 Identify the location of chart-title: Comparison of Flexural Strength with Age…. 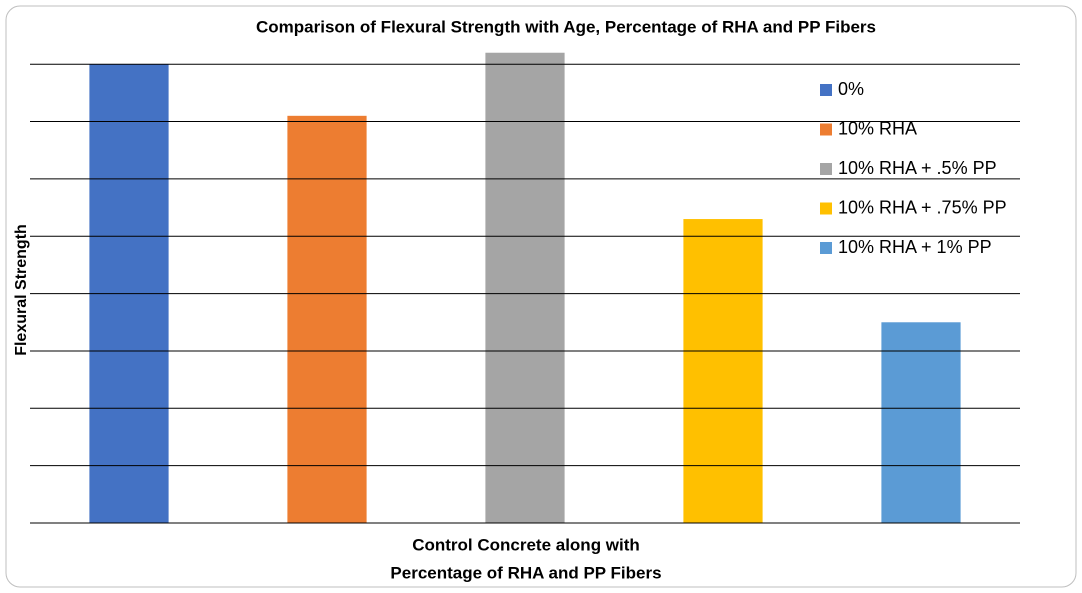
(566, 26).